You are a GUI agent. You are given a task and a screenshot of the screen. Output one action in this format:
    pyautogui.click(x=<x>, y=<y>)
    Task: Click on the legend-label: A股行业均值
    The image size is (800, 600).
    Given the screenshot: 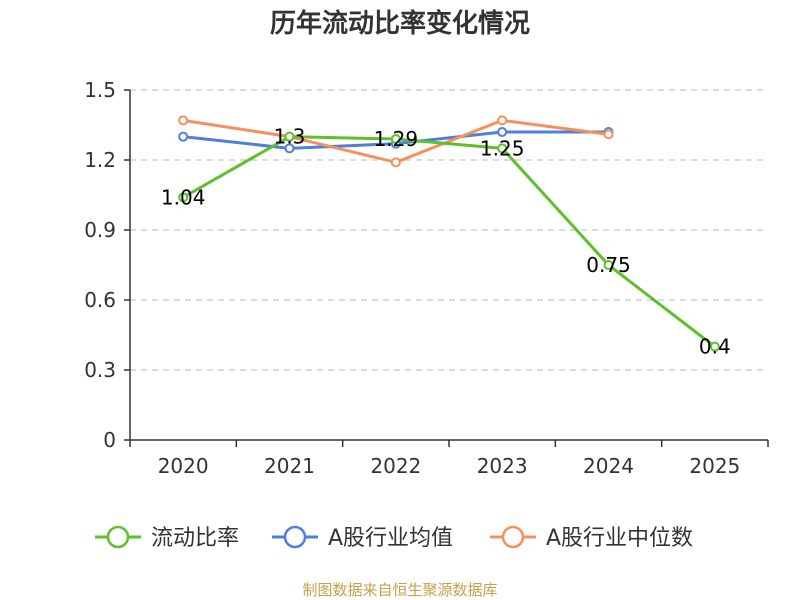 What is the action you would take?
    pyautogui.click(x=390, y=538)
    